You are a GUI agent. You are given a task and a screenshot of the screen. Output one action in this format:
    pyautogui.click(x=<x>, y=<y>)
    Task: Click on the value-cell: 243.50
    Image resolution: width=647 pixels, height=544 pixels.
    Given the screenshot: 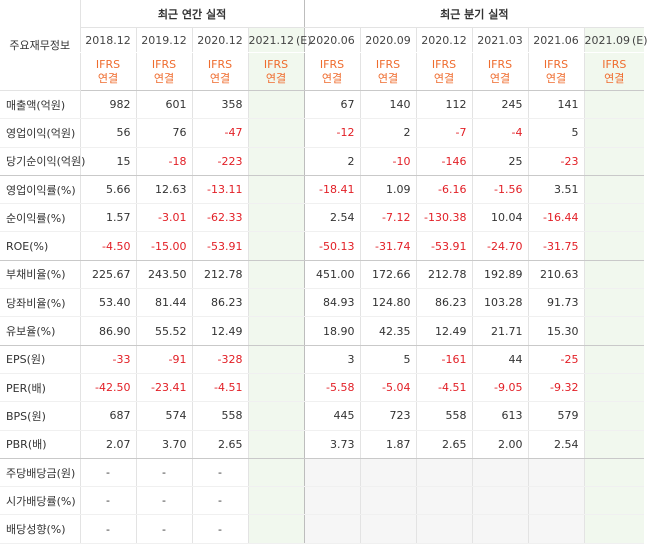 What is the action you would take?
    pyautogui.click(x=163, y=275)
    